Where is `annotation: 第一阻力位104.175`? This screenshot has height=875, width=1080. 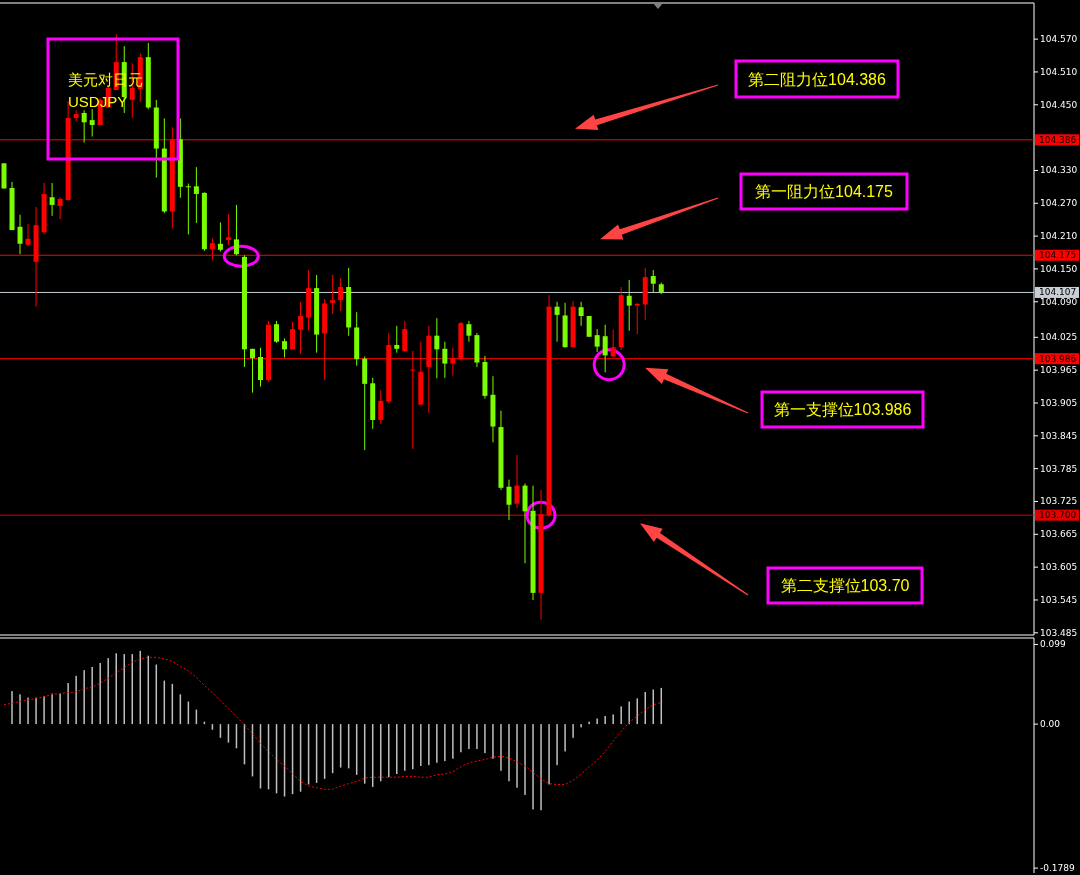 annotation: 第一阻力位104.175 is located at coordinates (824, 191).